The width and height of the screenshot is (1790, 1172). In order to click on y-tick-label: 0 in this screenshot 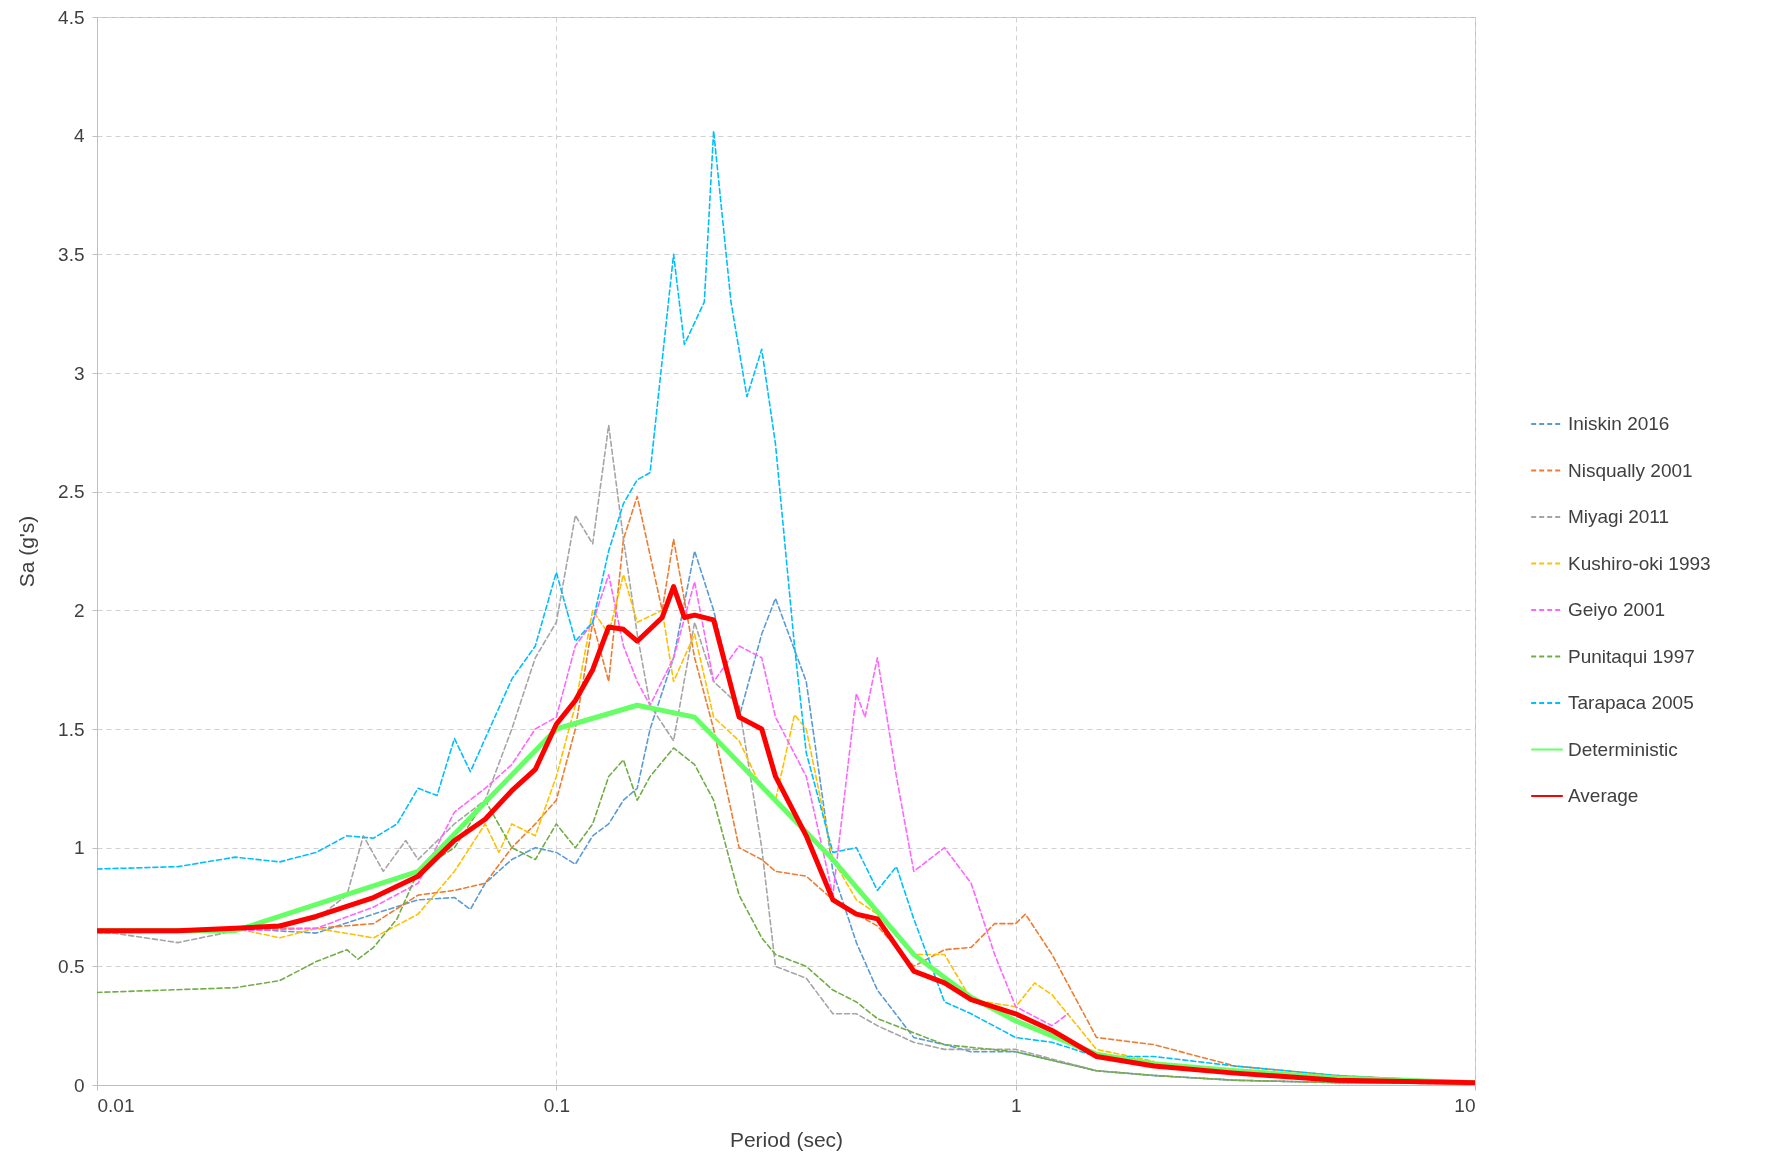, I will do `click(79, 1085)`.